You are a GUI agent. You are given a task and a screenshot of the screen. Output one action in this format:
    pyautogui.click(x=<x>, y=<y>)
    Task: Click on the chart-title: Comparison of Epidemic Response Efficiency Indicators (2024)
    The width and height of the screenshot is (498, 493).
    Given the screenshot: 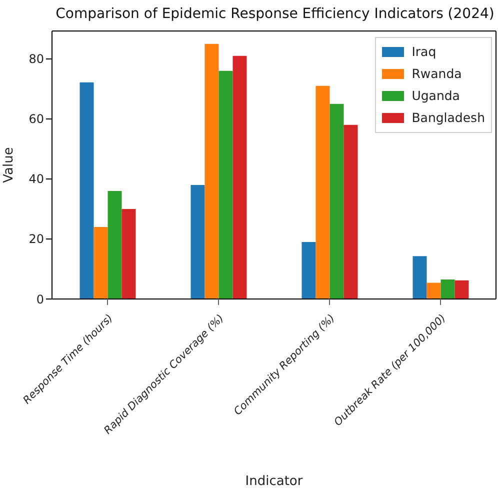 What is the action you would take?
    pyautogui.click(x=275, y=14)
    